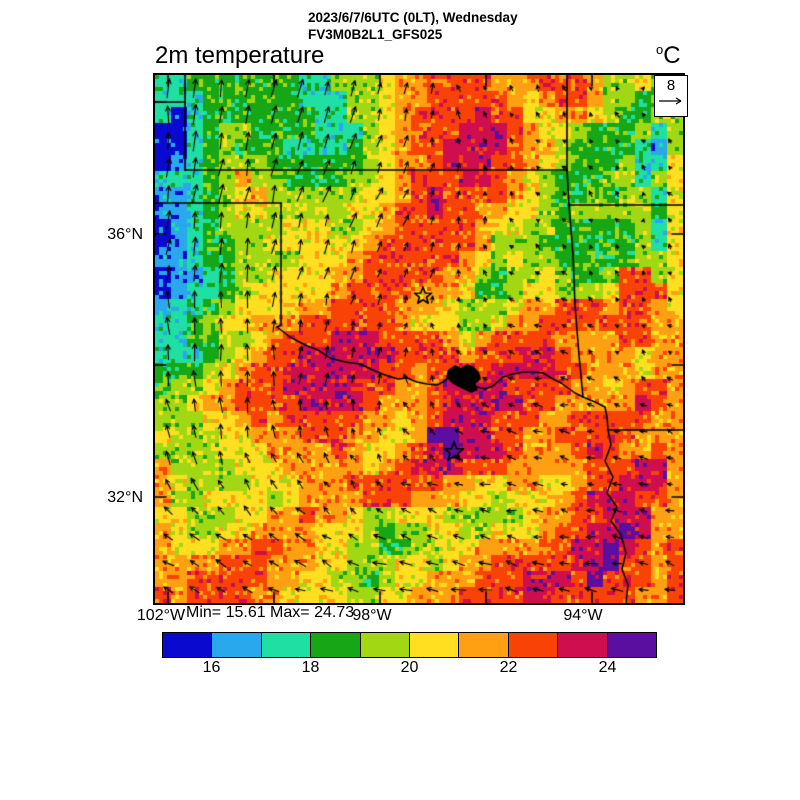  I want to click on colorbar-tick-label: 16, so click(211, 667).